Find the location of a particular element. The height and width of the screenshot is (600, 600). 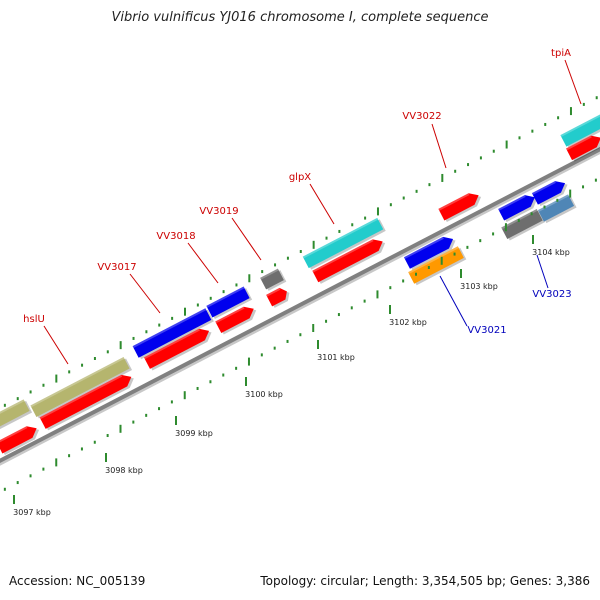

gene-label-VV3023: VV3023 is located at coordinates (551, 294).